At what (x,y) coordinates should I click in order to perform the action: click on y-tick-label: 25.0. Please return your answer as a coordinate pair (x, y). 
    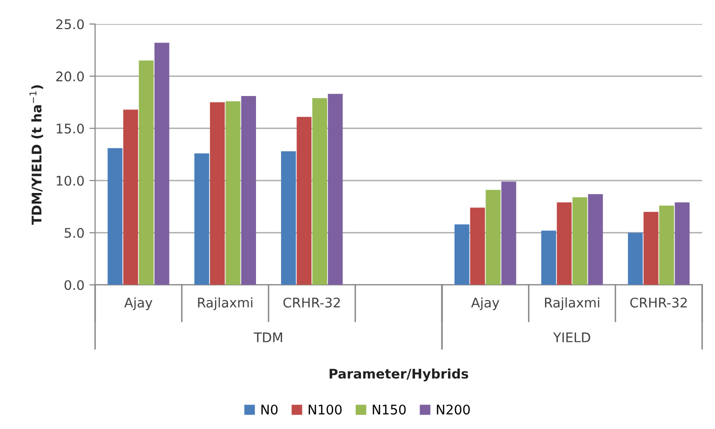
    Looking at the image, I should click on (70, 24).